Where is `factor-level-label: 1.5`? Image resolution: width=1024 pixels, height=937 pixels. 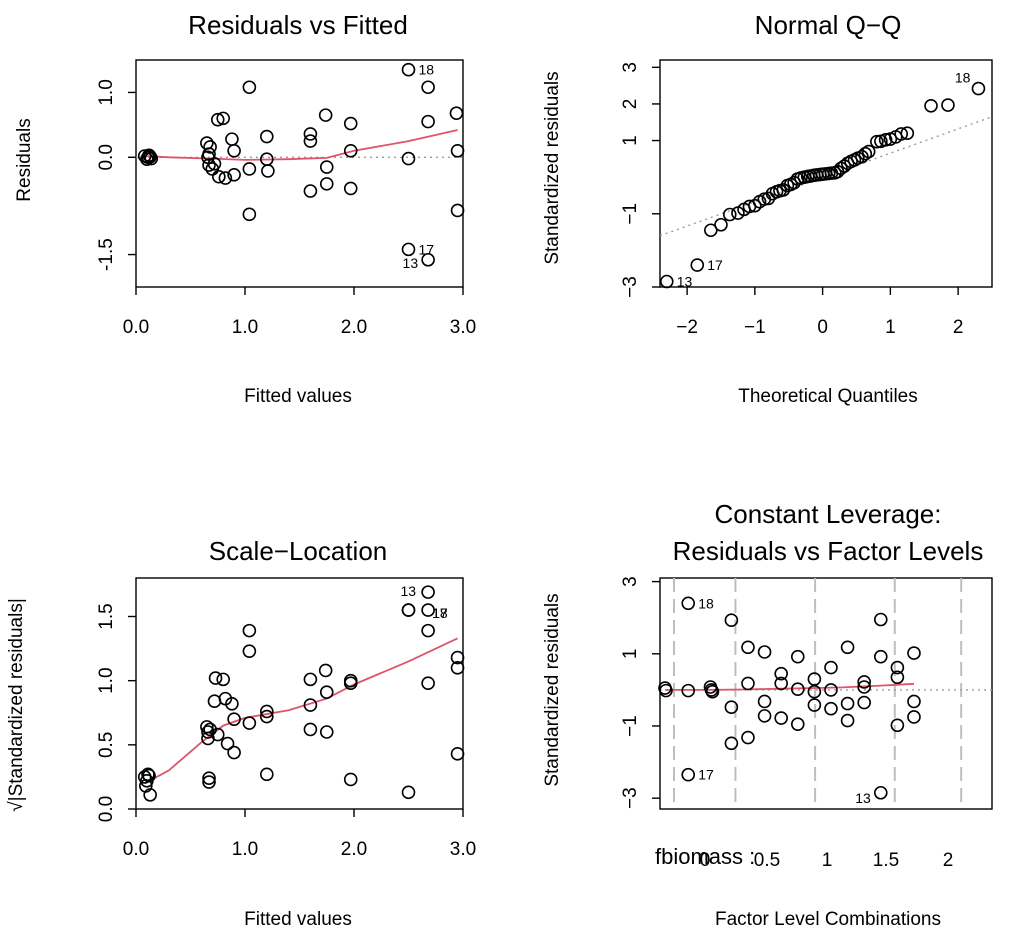
factor-level-label: 1.5 is located at coordinates (886, 860).